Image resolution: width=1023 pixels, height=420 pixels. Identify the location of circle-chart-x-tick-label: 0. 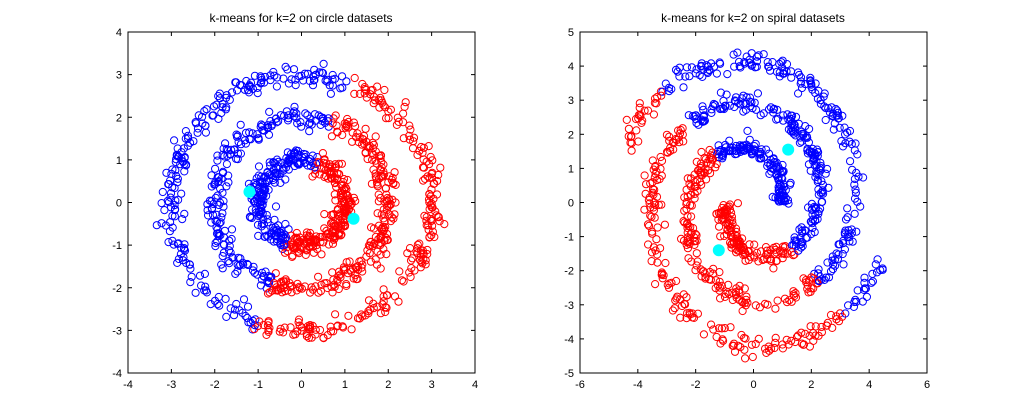
(301, 385).